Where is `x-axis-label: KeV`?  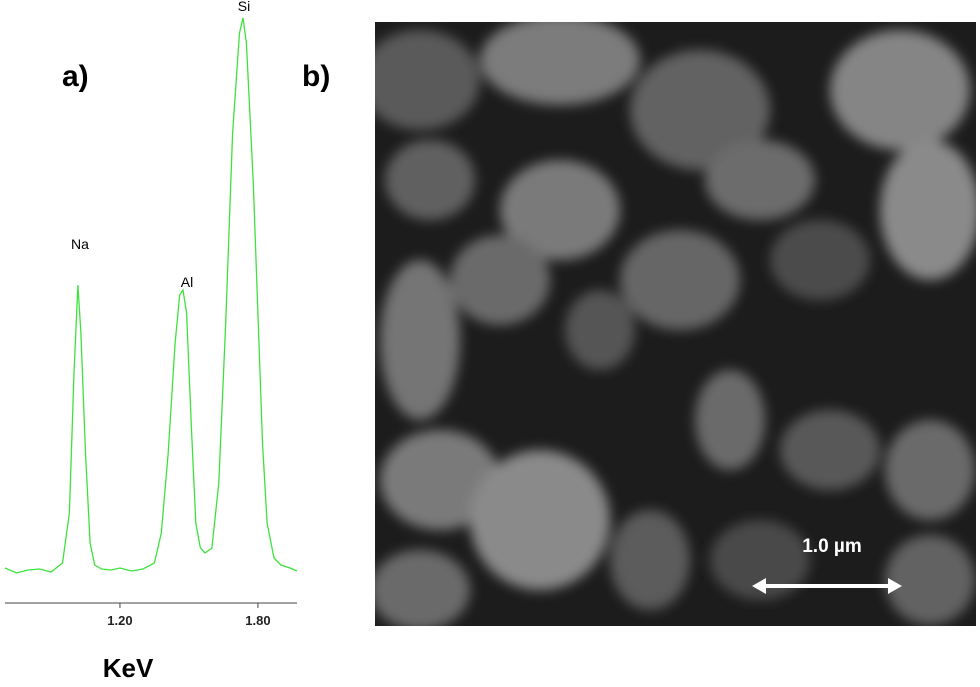 x-axis-label: KeV is located at coordinates (128, 668).